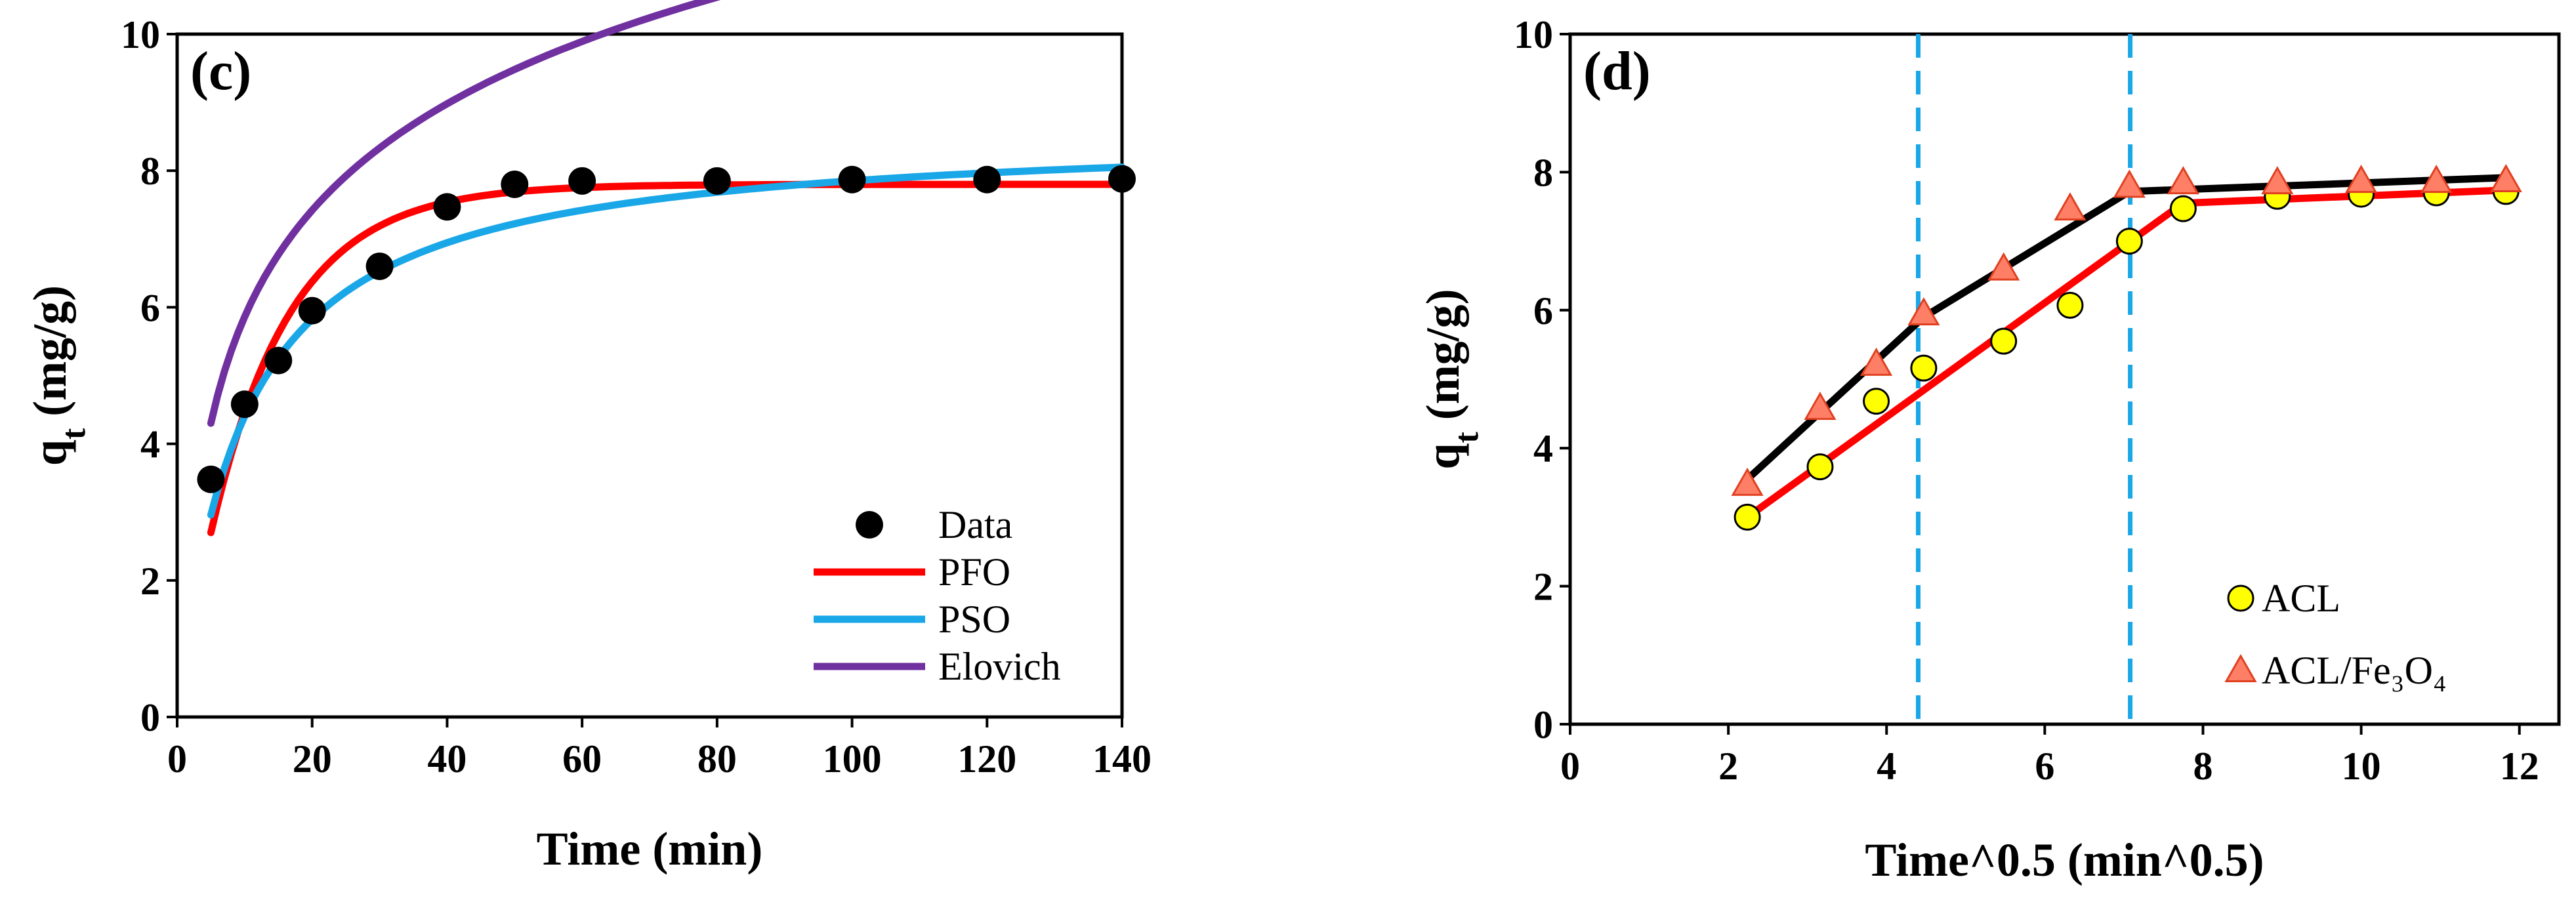 Image resolution: width=2576 pixels, height=900 pixels. What do you see at coordinates (582, 759) in the screenshot?
I see `x-tick-label: 60` at bounding box center [582, 759].